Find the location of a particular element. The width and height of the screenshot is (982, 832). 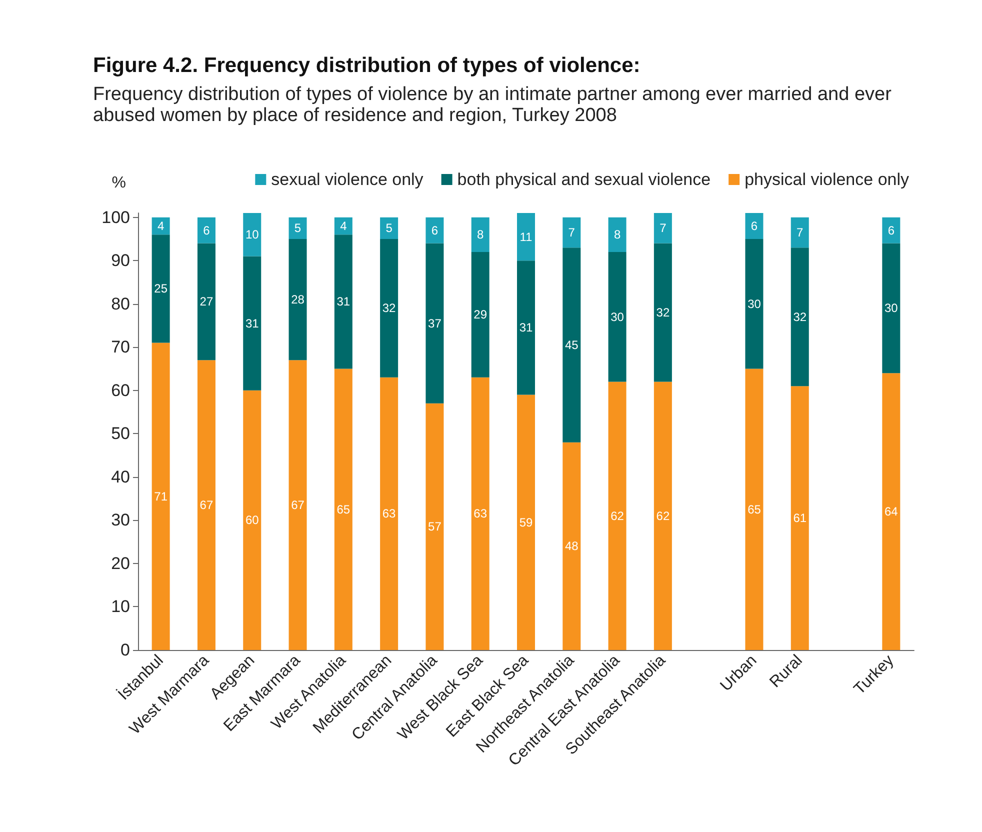

data-label: 27 is located at coordinates (207, 301).